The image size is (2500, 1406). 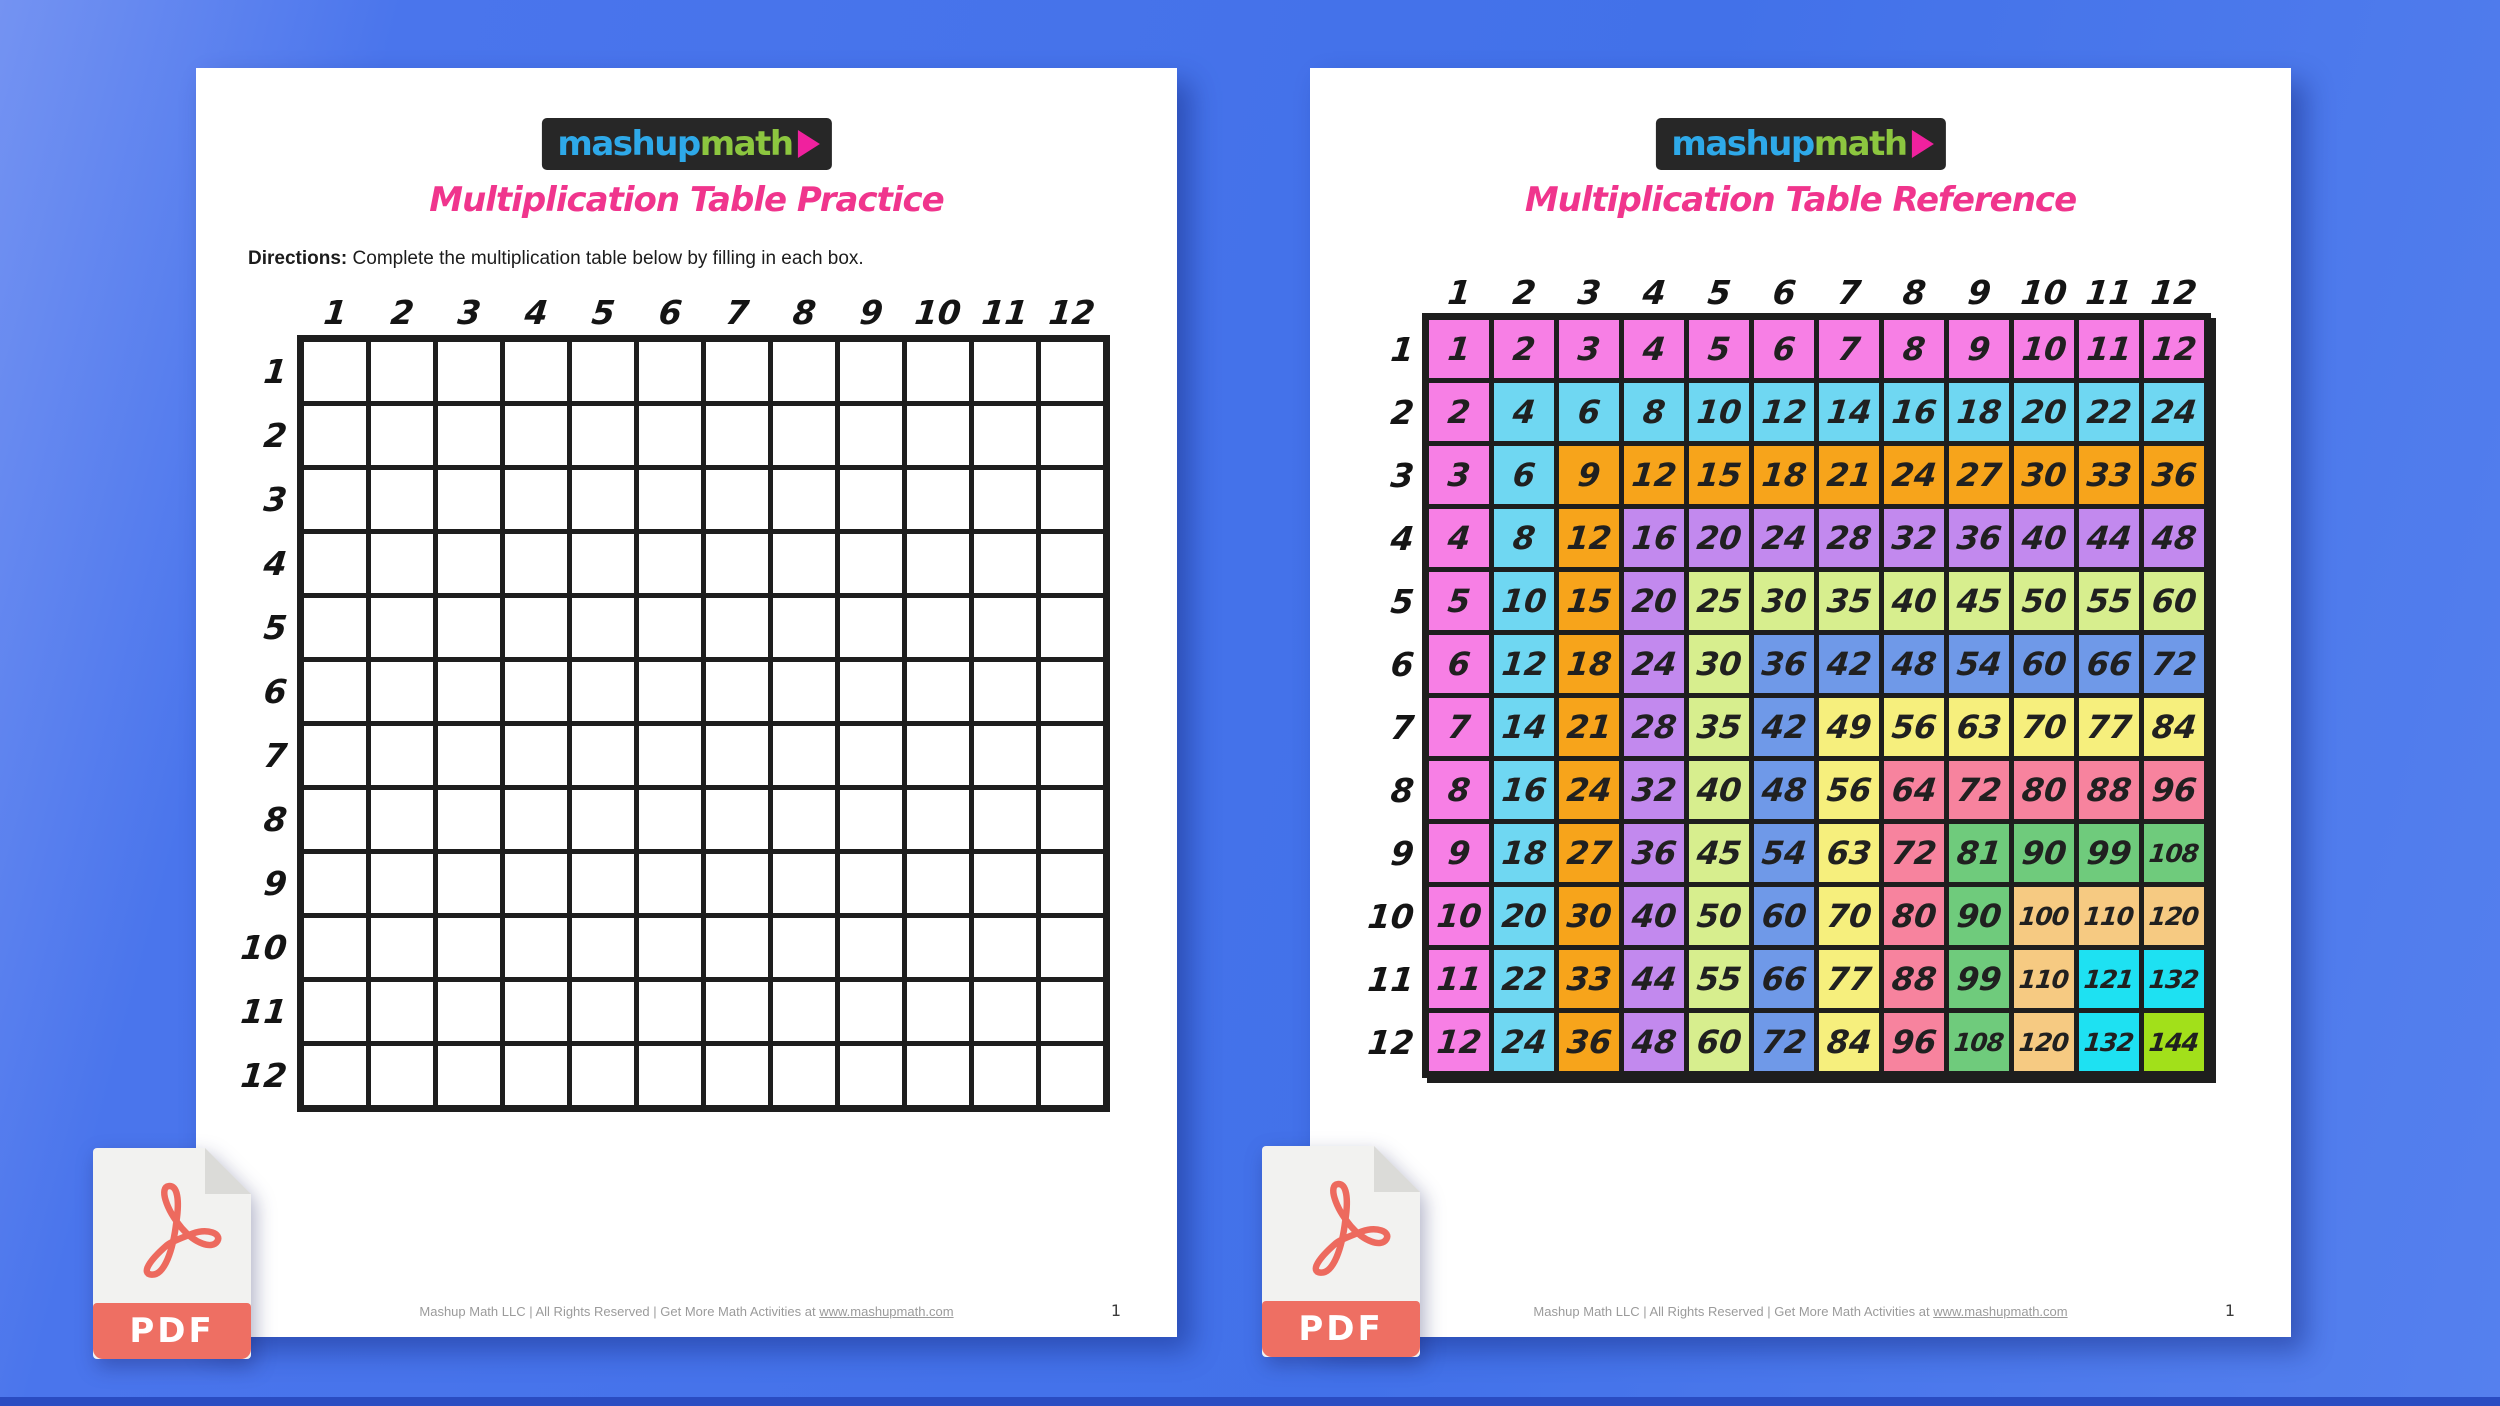 I want to click on row-header: 5, so click(x=1402, y=601).